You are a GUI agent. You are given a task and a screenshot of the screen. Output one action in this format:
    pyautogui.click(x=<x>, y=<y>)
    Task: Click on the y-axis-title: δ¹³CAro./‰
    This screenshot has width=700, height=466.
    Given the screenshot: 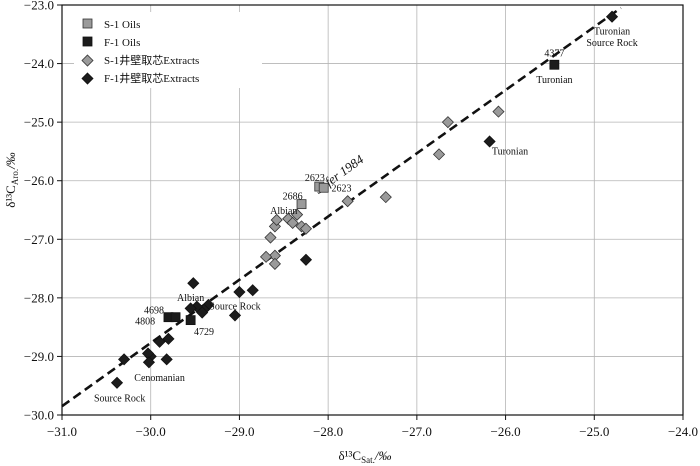 What is the action you would take?
    pyautogui.click(x=11, y=179)
    